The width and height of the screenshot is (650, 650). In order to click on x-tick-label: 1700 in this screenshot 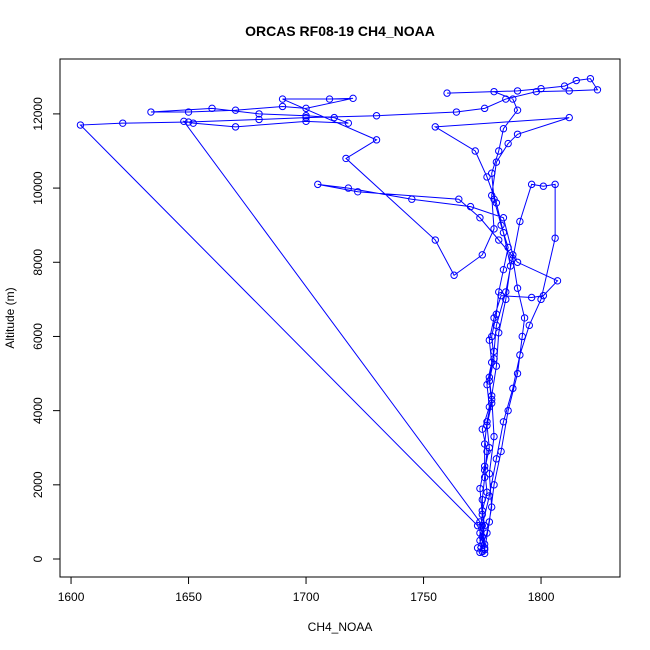, I will do `click(306, 597)`.